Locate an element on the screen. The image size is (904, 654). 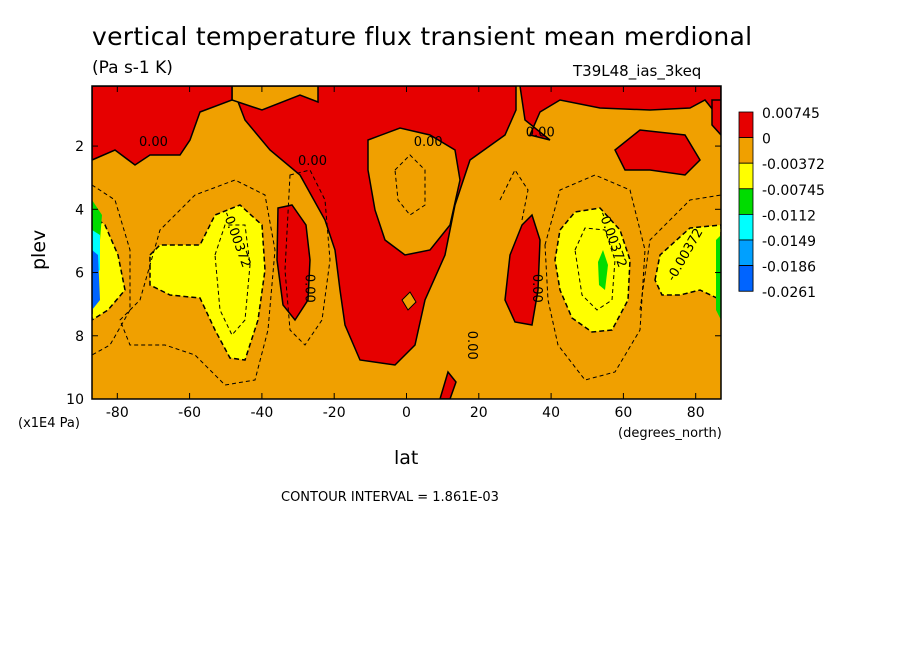
fill-red-column-nh is located at coordinates (522, 269).